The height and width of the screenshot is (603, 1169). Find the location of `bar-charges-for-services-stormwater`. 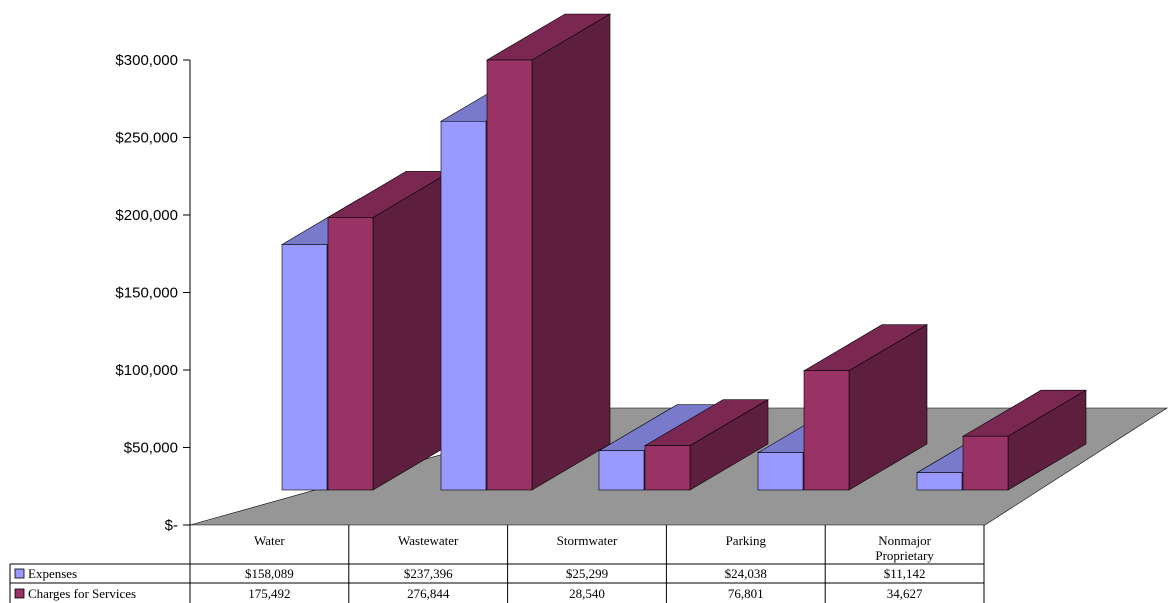

bar-charges-for-services-stormwater is located at coordinates (706, 445).